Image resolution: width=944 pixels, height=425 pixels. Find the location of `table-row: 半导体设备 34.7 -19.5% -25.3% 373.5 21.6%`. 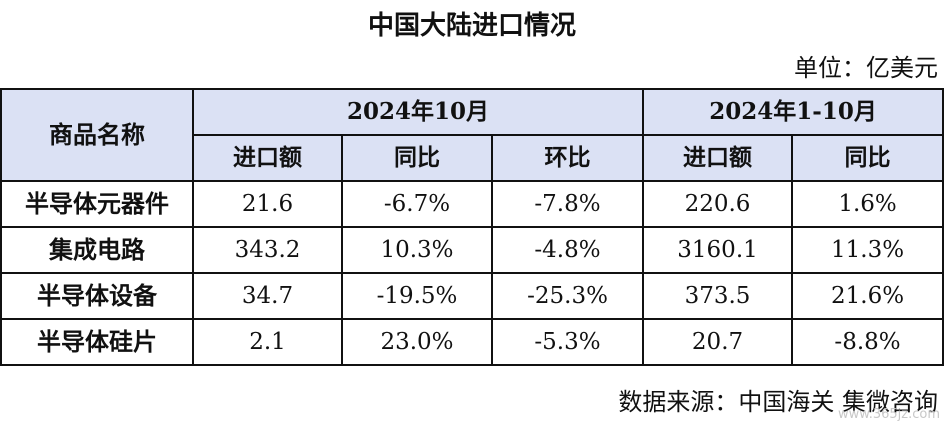

table-row: 半导体设备 34.7 -19.5% -25.3% 373.5 21.6% is located at coordinates (472, 296).